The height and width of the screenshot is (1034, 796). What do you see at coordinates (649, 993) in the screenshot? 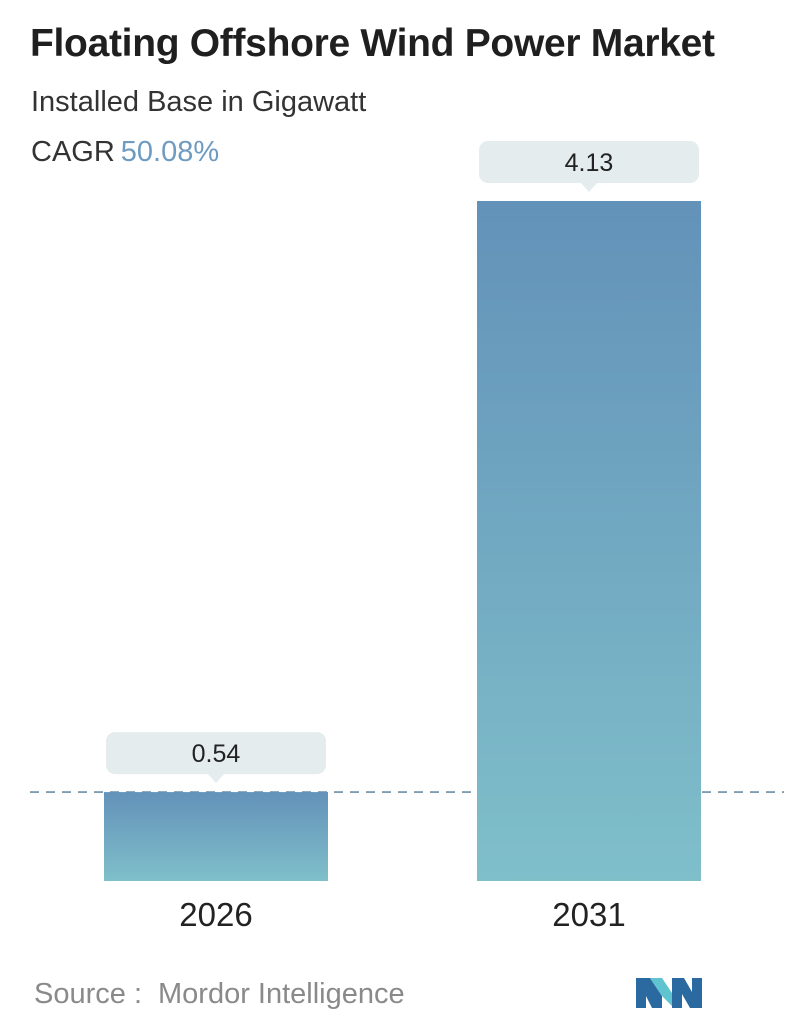
I see `logo-shape-left` at bounding box center [649, 993].